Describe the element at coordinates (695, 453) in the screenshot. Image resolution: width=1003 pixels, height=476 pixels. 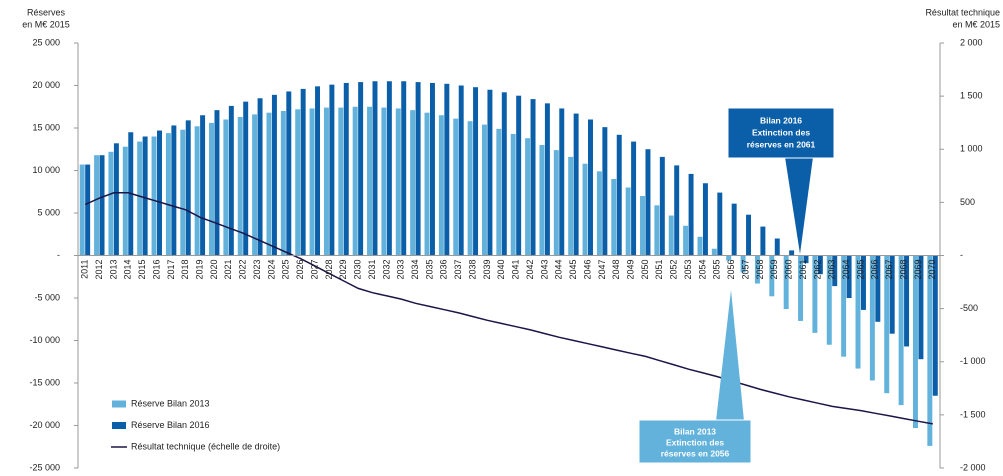
I see `annotation-text: réserves en 2056` at that location.